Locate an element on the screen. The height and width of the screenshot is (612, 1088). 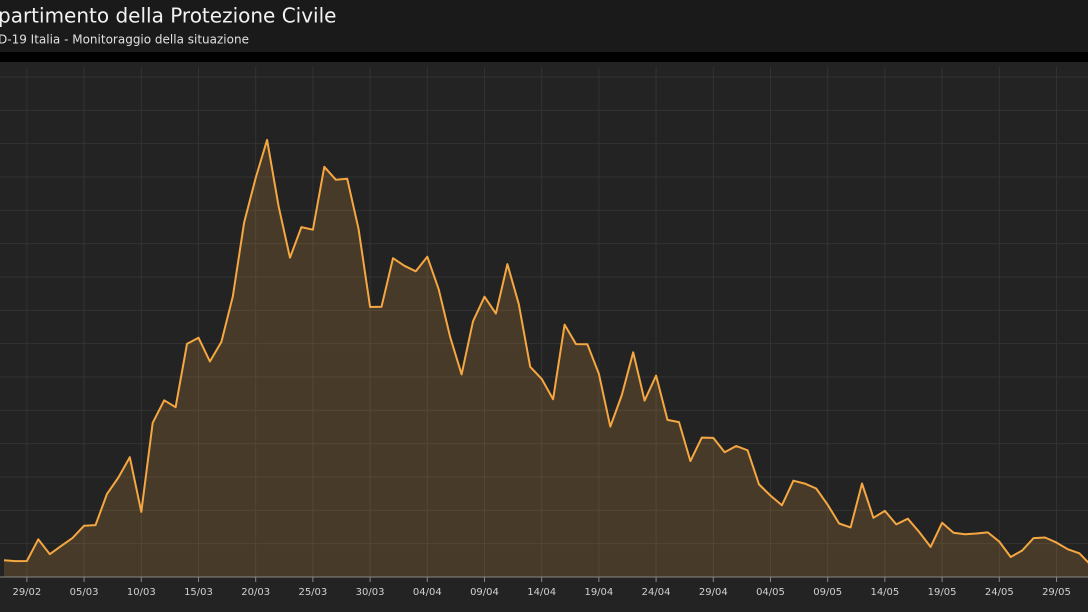
x-tick-label: 29/05 is located at coordinates (1056, 592).